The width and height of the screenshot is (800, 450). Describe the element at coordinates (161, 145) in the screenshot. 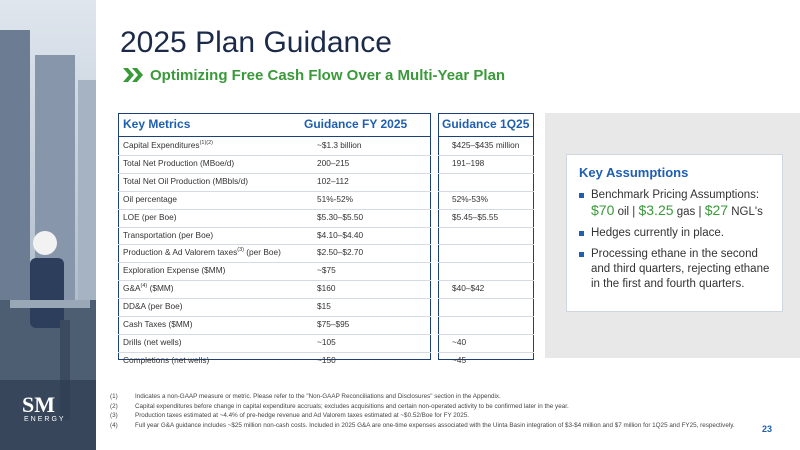

I see `label: Capital Expenditures` at that location.